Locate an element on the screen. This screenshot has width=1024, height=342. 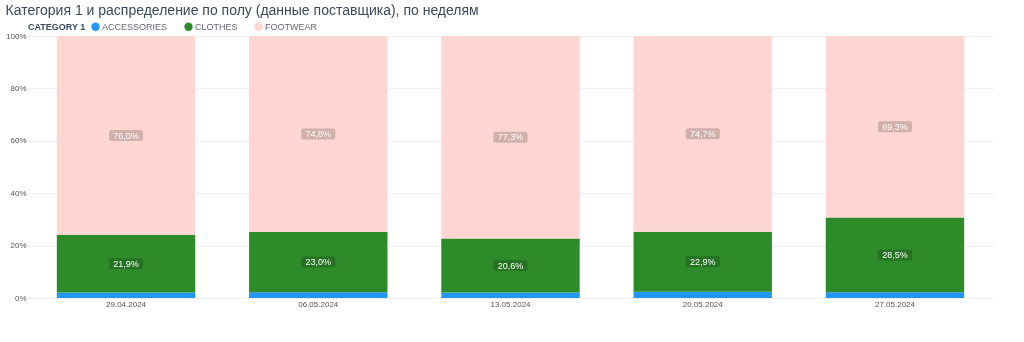
data-label: 20,6% is located at coordinates (510, 265).